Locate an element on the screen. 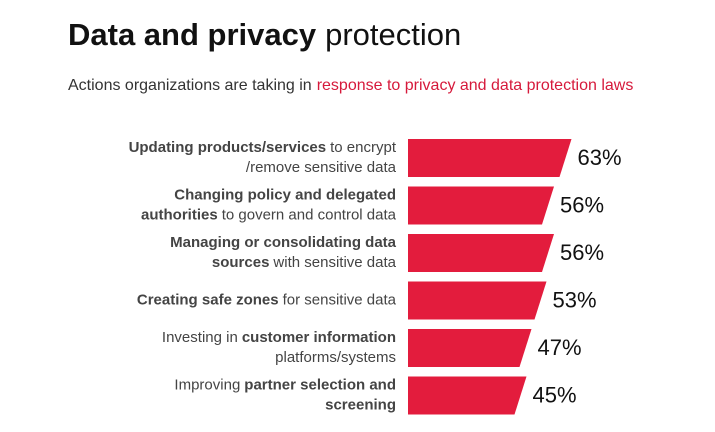  value-label: 47% is located at coordinates (560, 347).